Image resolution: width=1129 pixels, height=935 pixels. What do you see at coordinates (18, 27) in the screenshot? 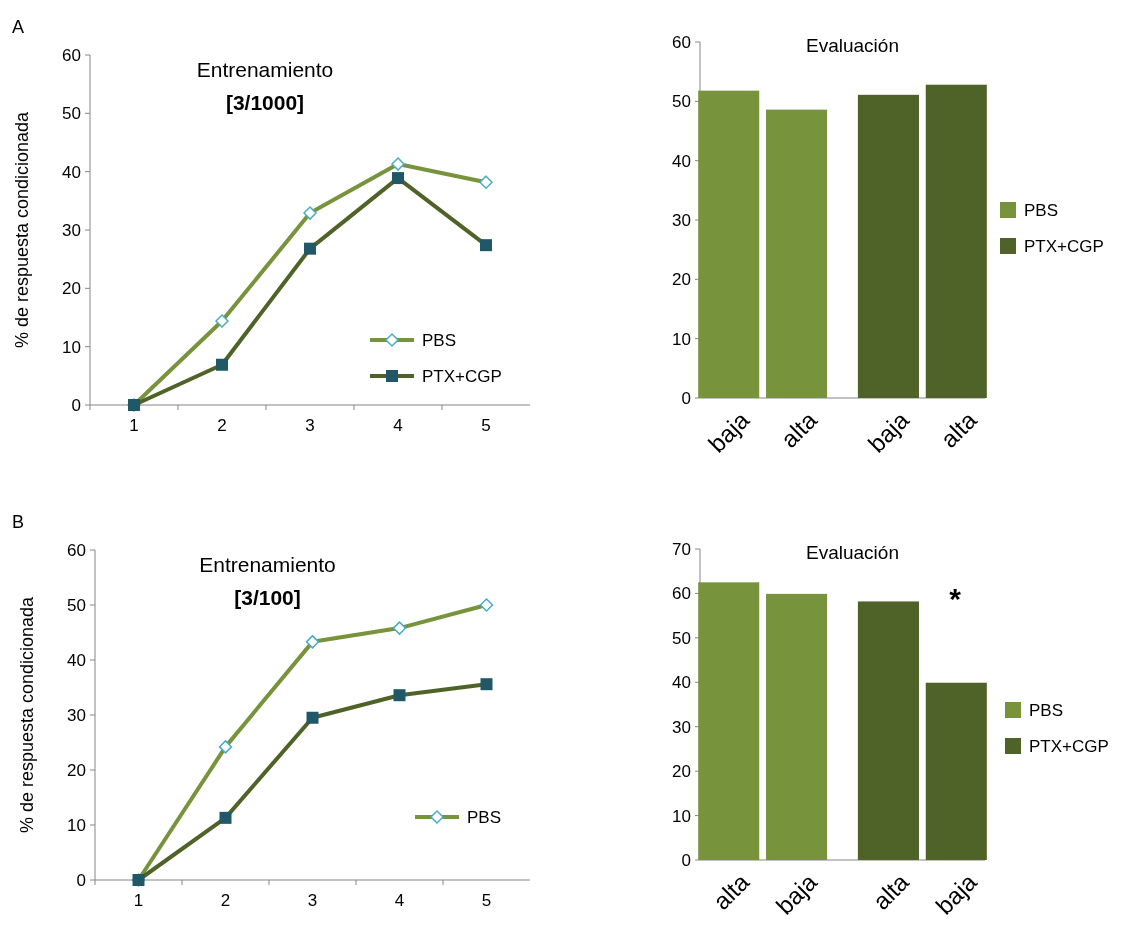
I see `text: A` at bounding box center [18, 27].